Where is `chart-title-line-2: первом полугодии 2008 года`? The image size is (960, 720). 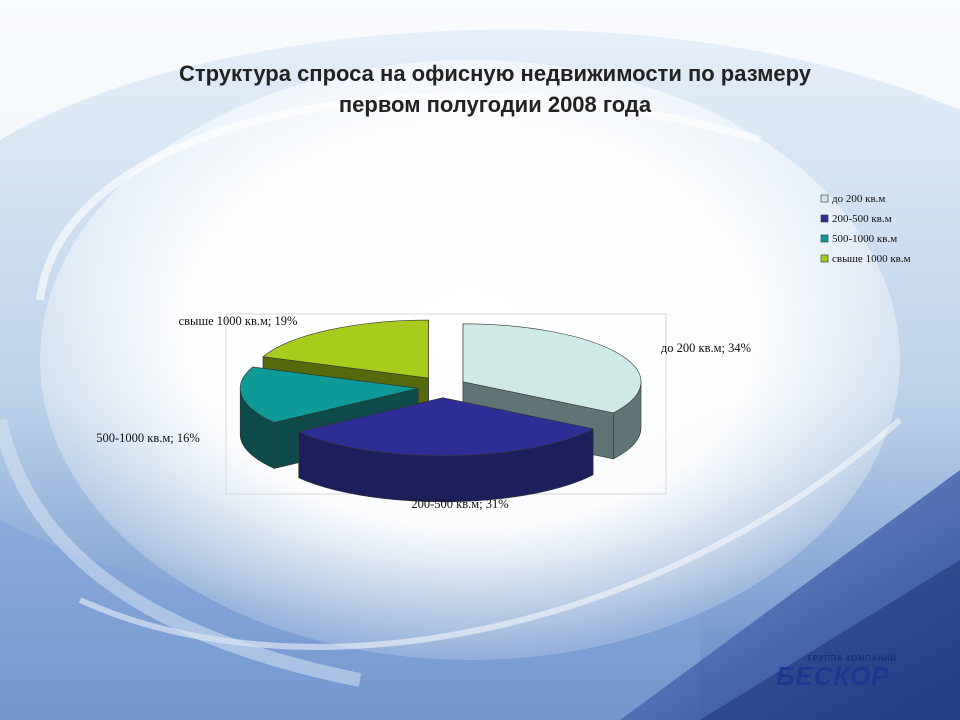 chart-title-line-2: первом полугодии 2008 года is located at coordinates (495, 104).